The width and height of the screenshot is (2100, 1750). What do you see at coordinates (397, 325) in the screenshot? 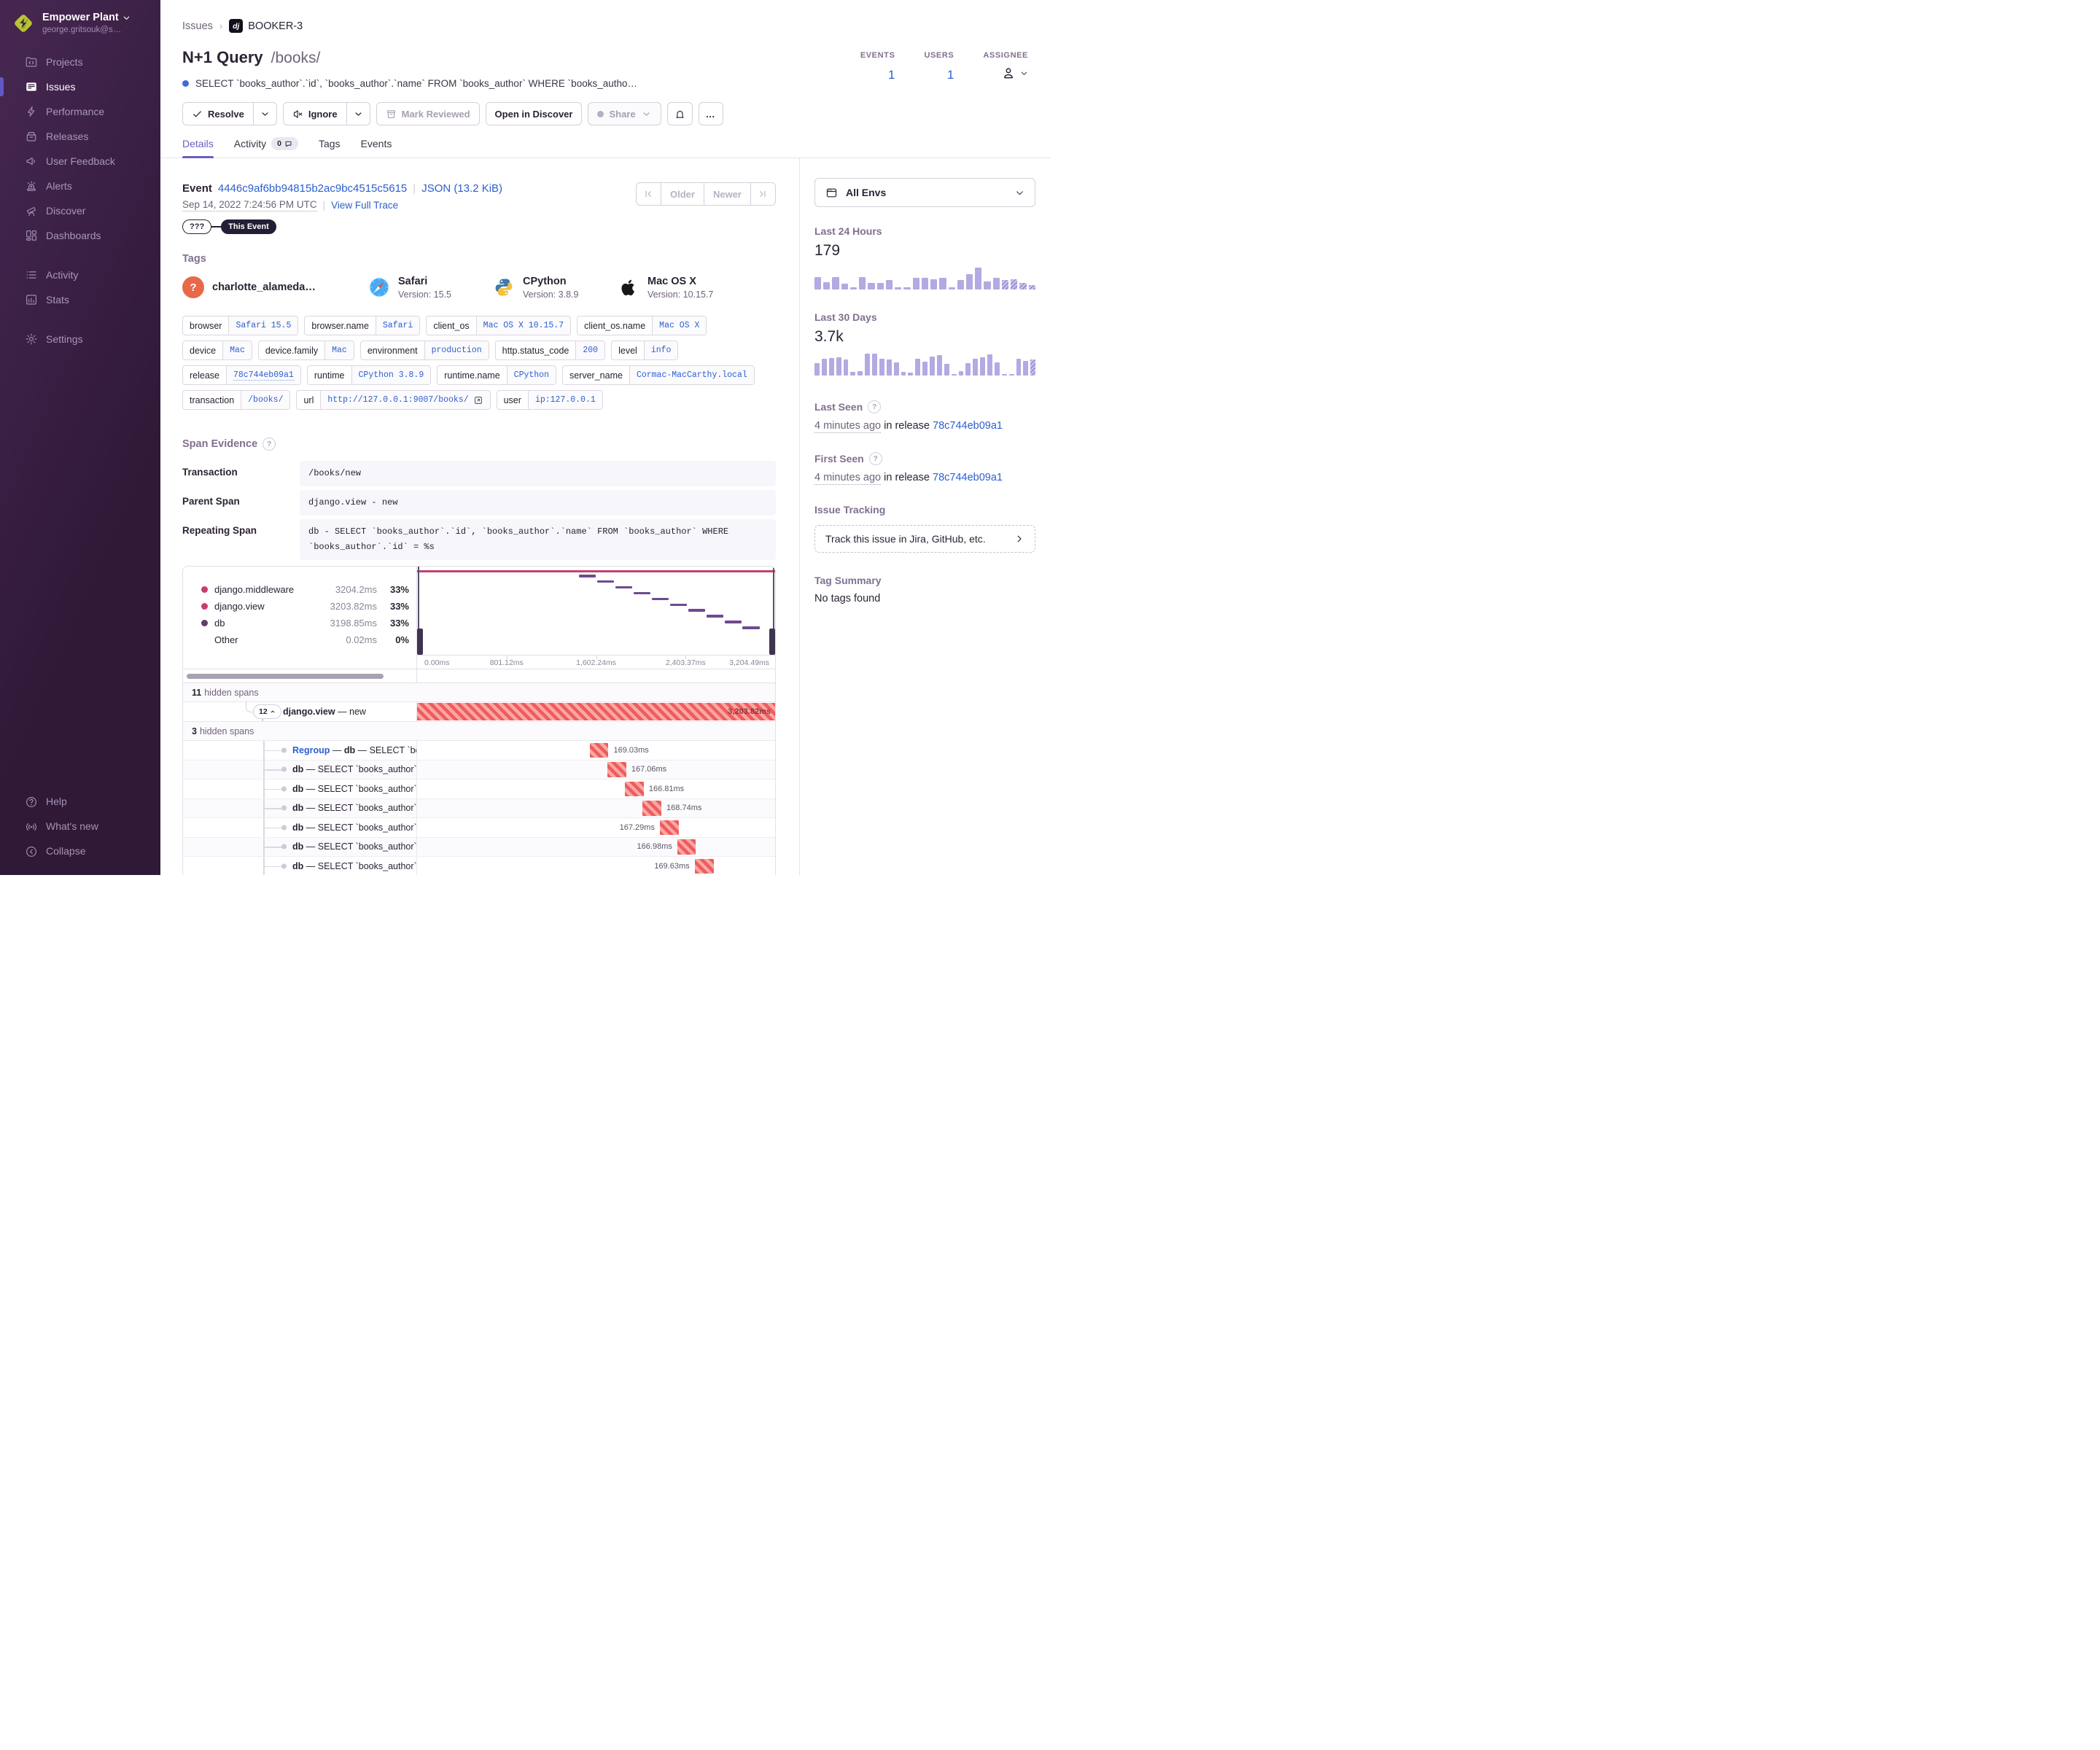
I see `tag-value-link: Safari` at bounding box center [397, 325].